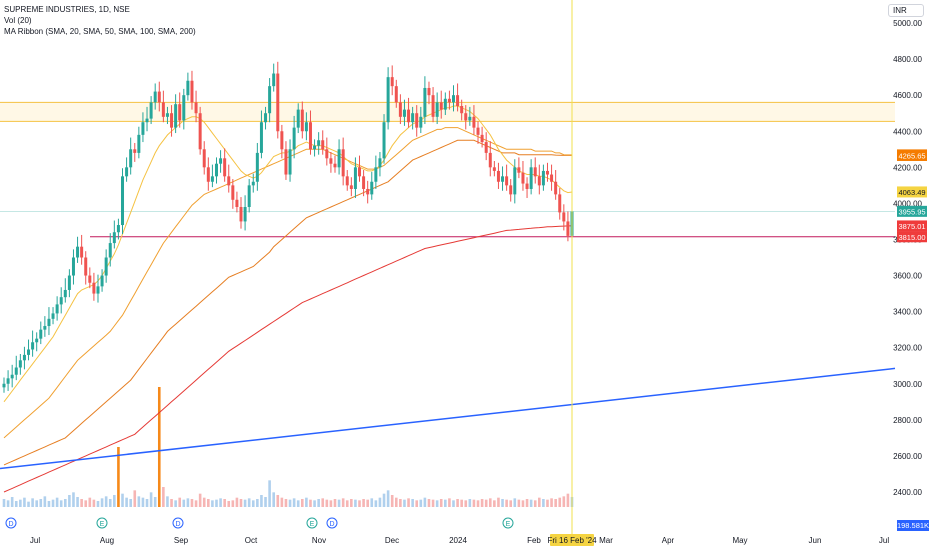 The height and width of the screenshot is (550, 932). Describe the element at coordinates (332, 523) in the screenshot. I see `event-marker-ring` at that location.